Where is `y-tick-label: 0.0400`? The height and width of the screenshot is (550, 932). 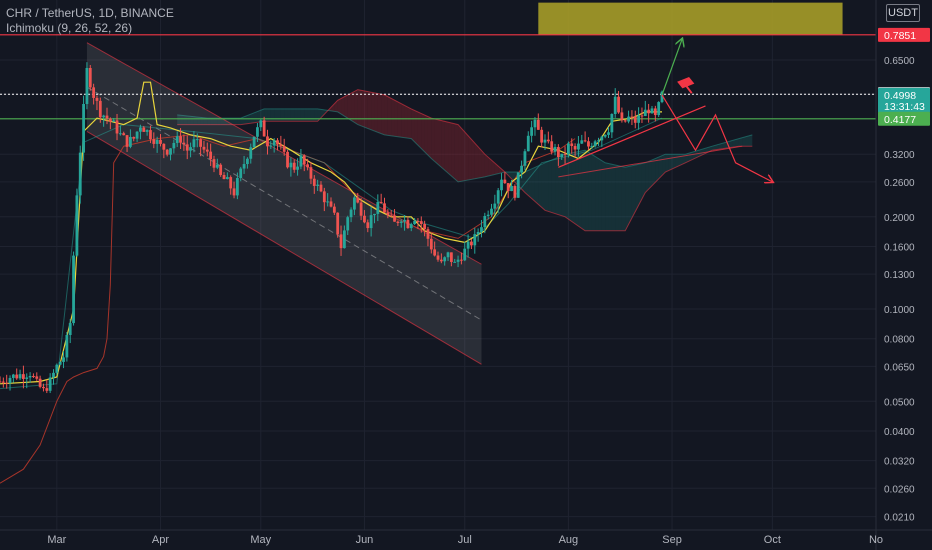 y-tick-label: 0.0400 is located at coordinates (899, 432).